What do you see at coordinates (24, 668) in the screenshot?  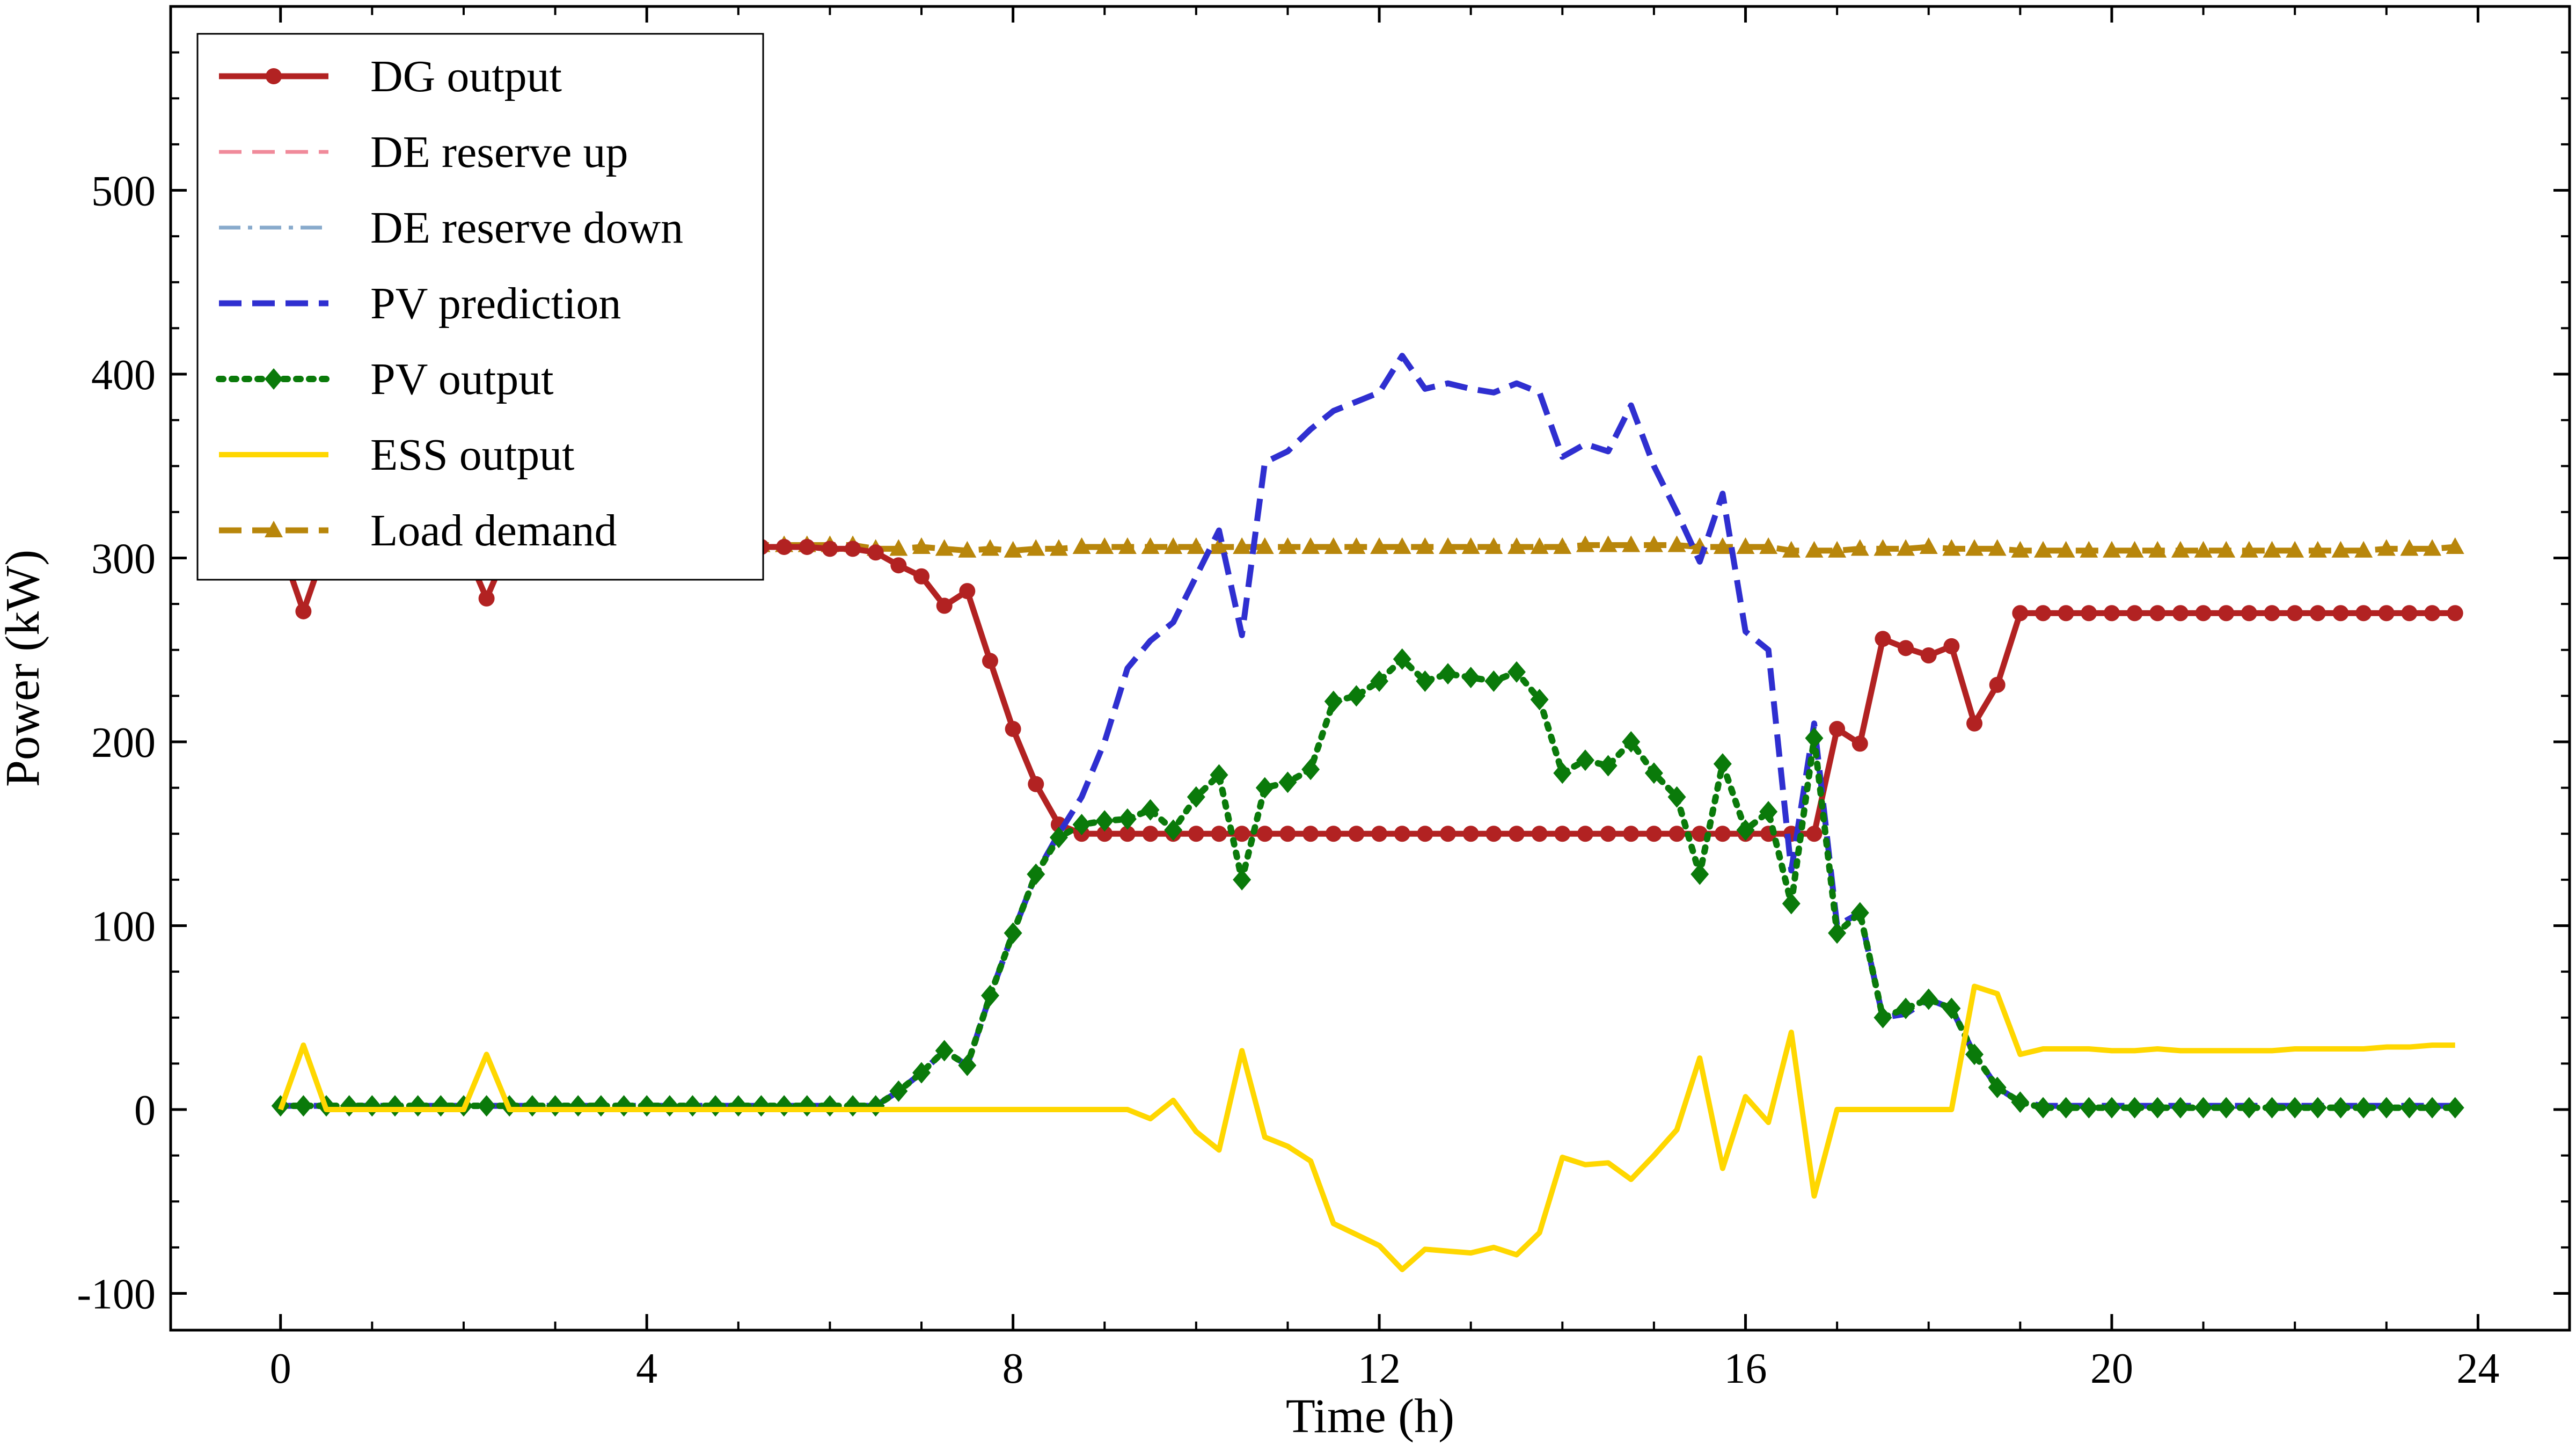 I see `y-axis-label: Power (kW)` at bounding box center [24, 668].